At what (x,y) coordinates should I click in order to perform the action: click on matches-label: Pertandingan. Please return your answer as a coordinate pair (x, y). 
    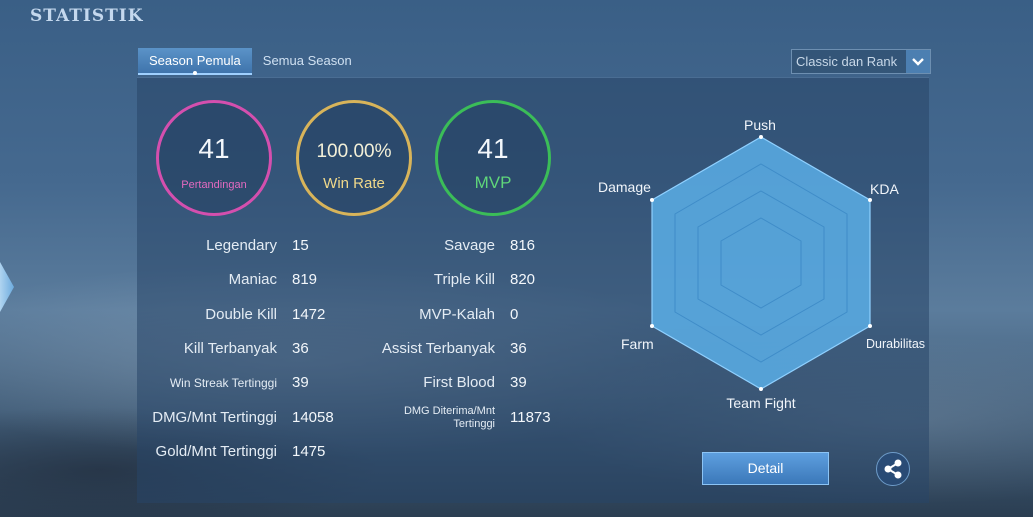
    Looking at the image, I should click on (214, 185).